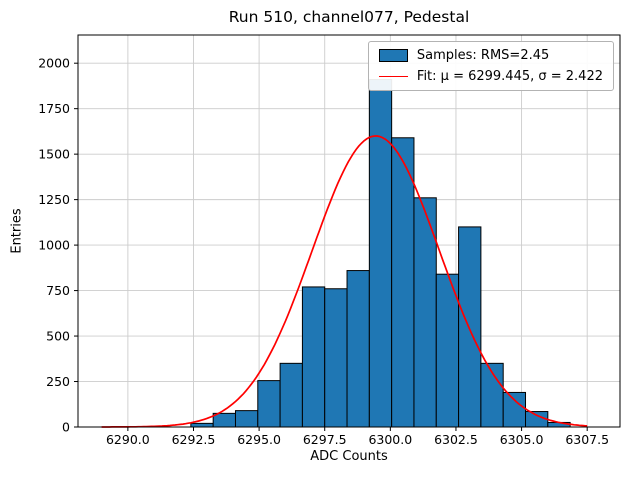  Describe the element at coordinates (390, 439) in the screenshot. I see `x-tick-label: 6300.0` at that location.